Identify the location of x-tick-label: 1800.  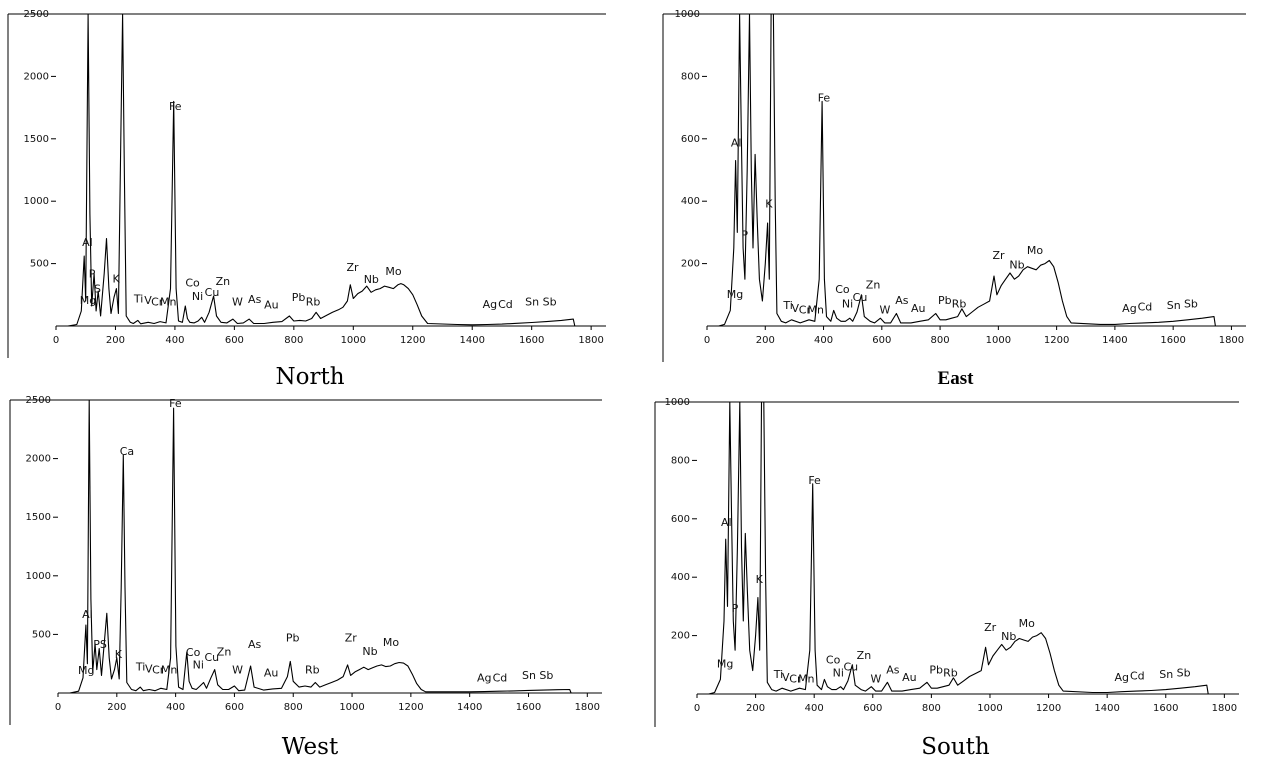
(590, 340).